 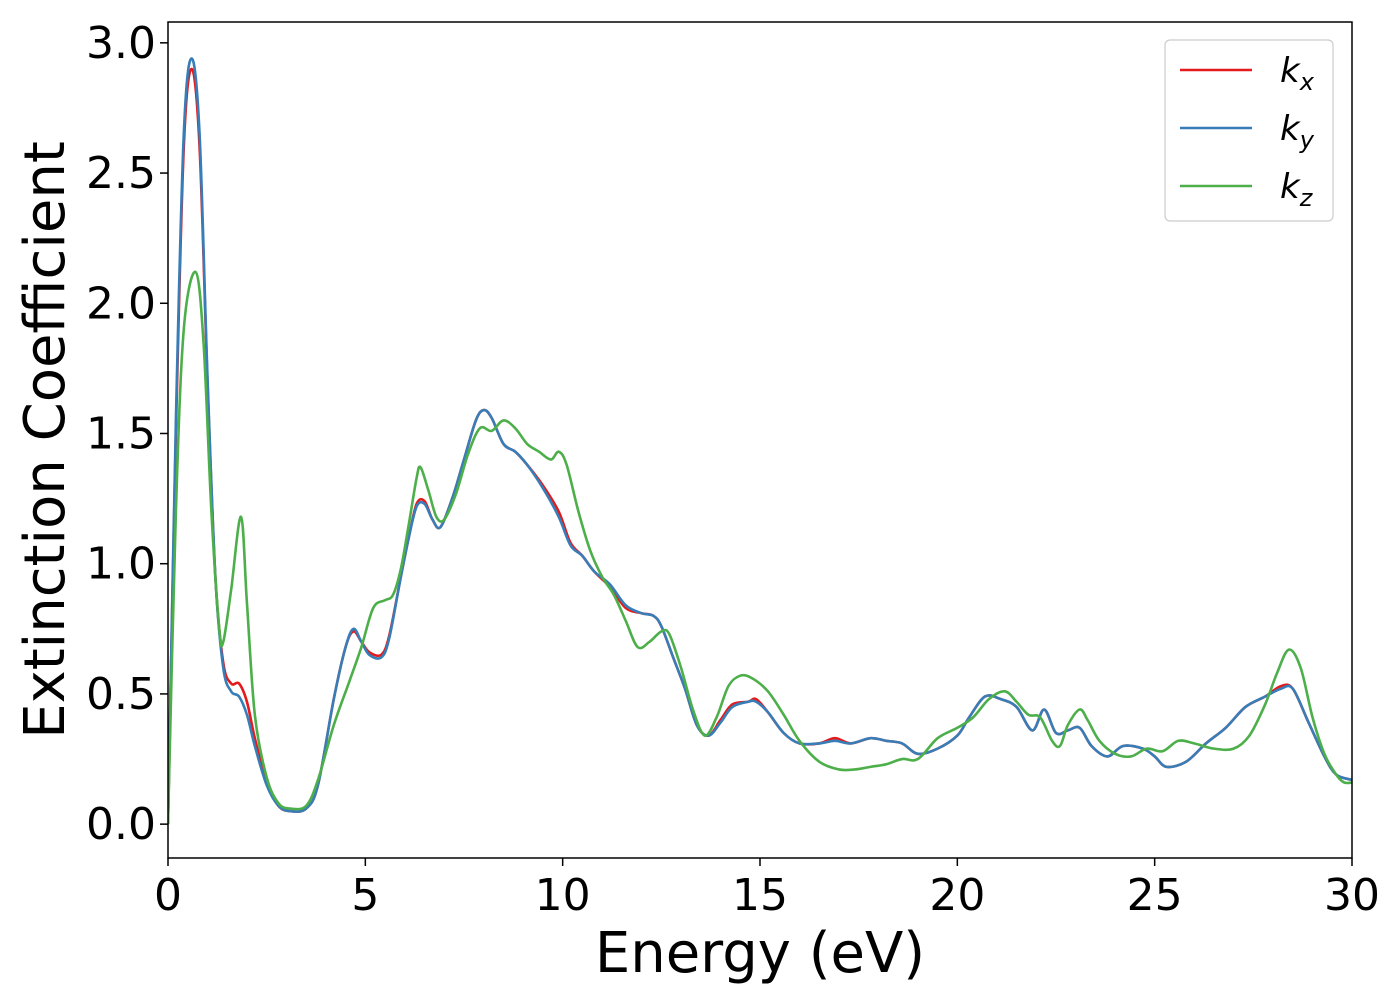 What do you see at coordinates (760, 895) in the screenshot?
I see `x-tick-label: 15` at bounding box center [760, 895].